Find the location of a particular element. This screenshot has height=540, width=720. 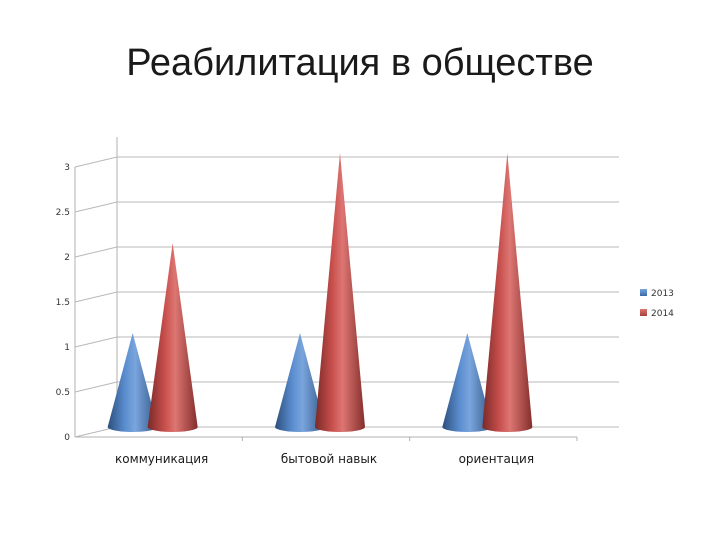

y-axis-ticks: 0 0.5 1 1.5 2 2.5 3 is located at coordinates (63, 303).